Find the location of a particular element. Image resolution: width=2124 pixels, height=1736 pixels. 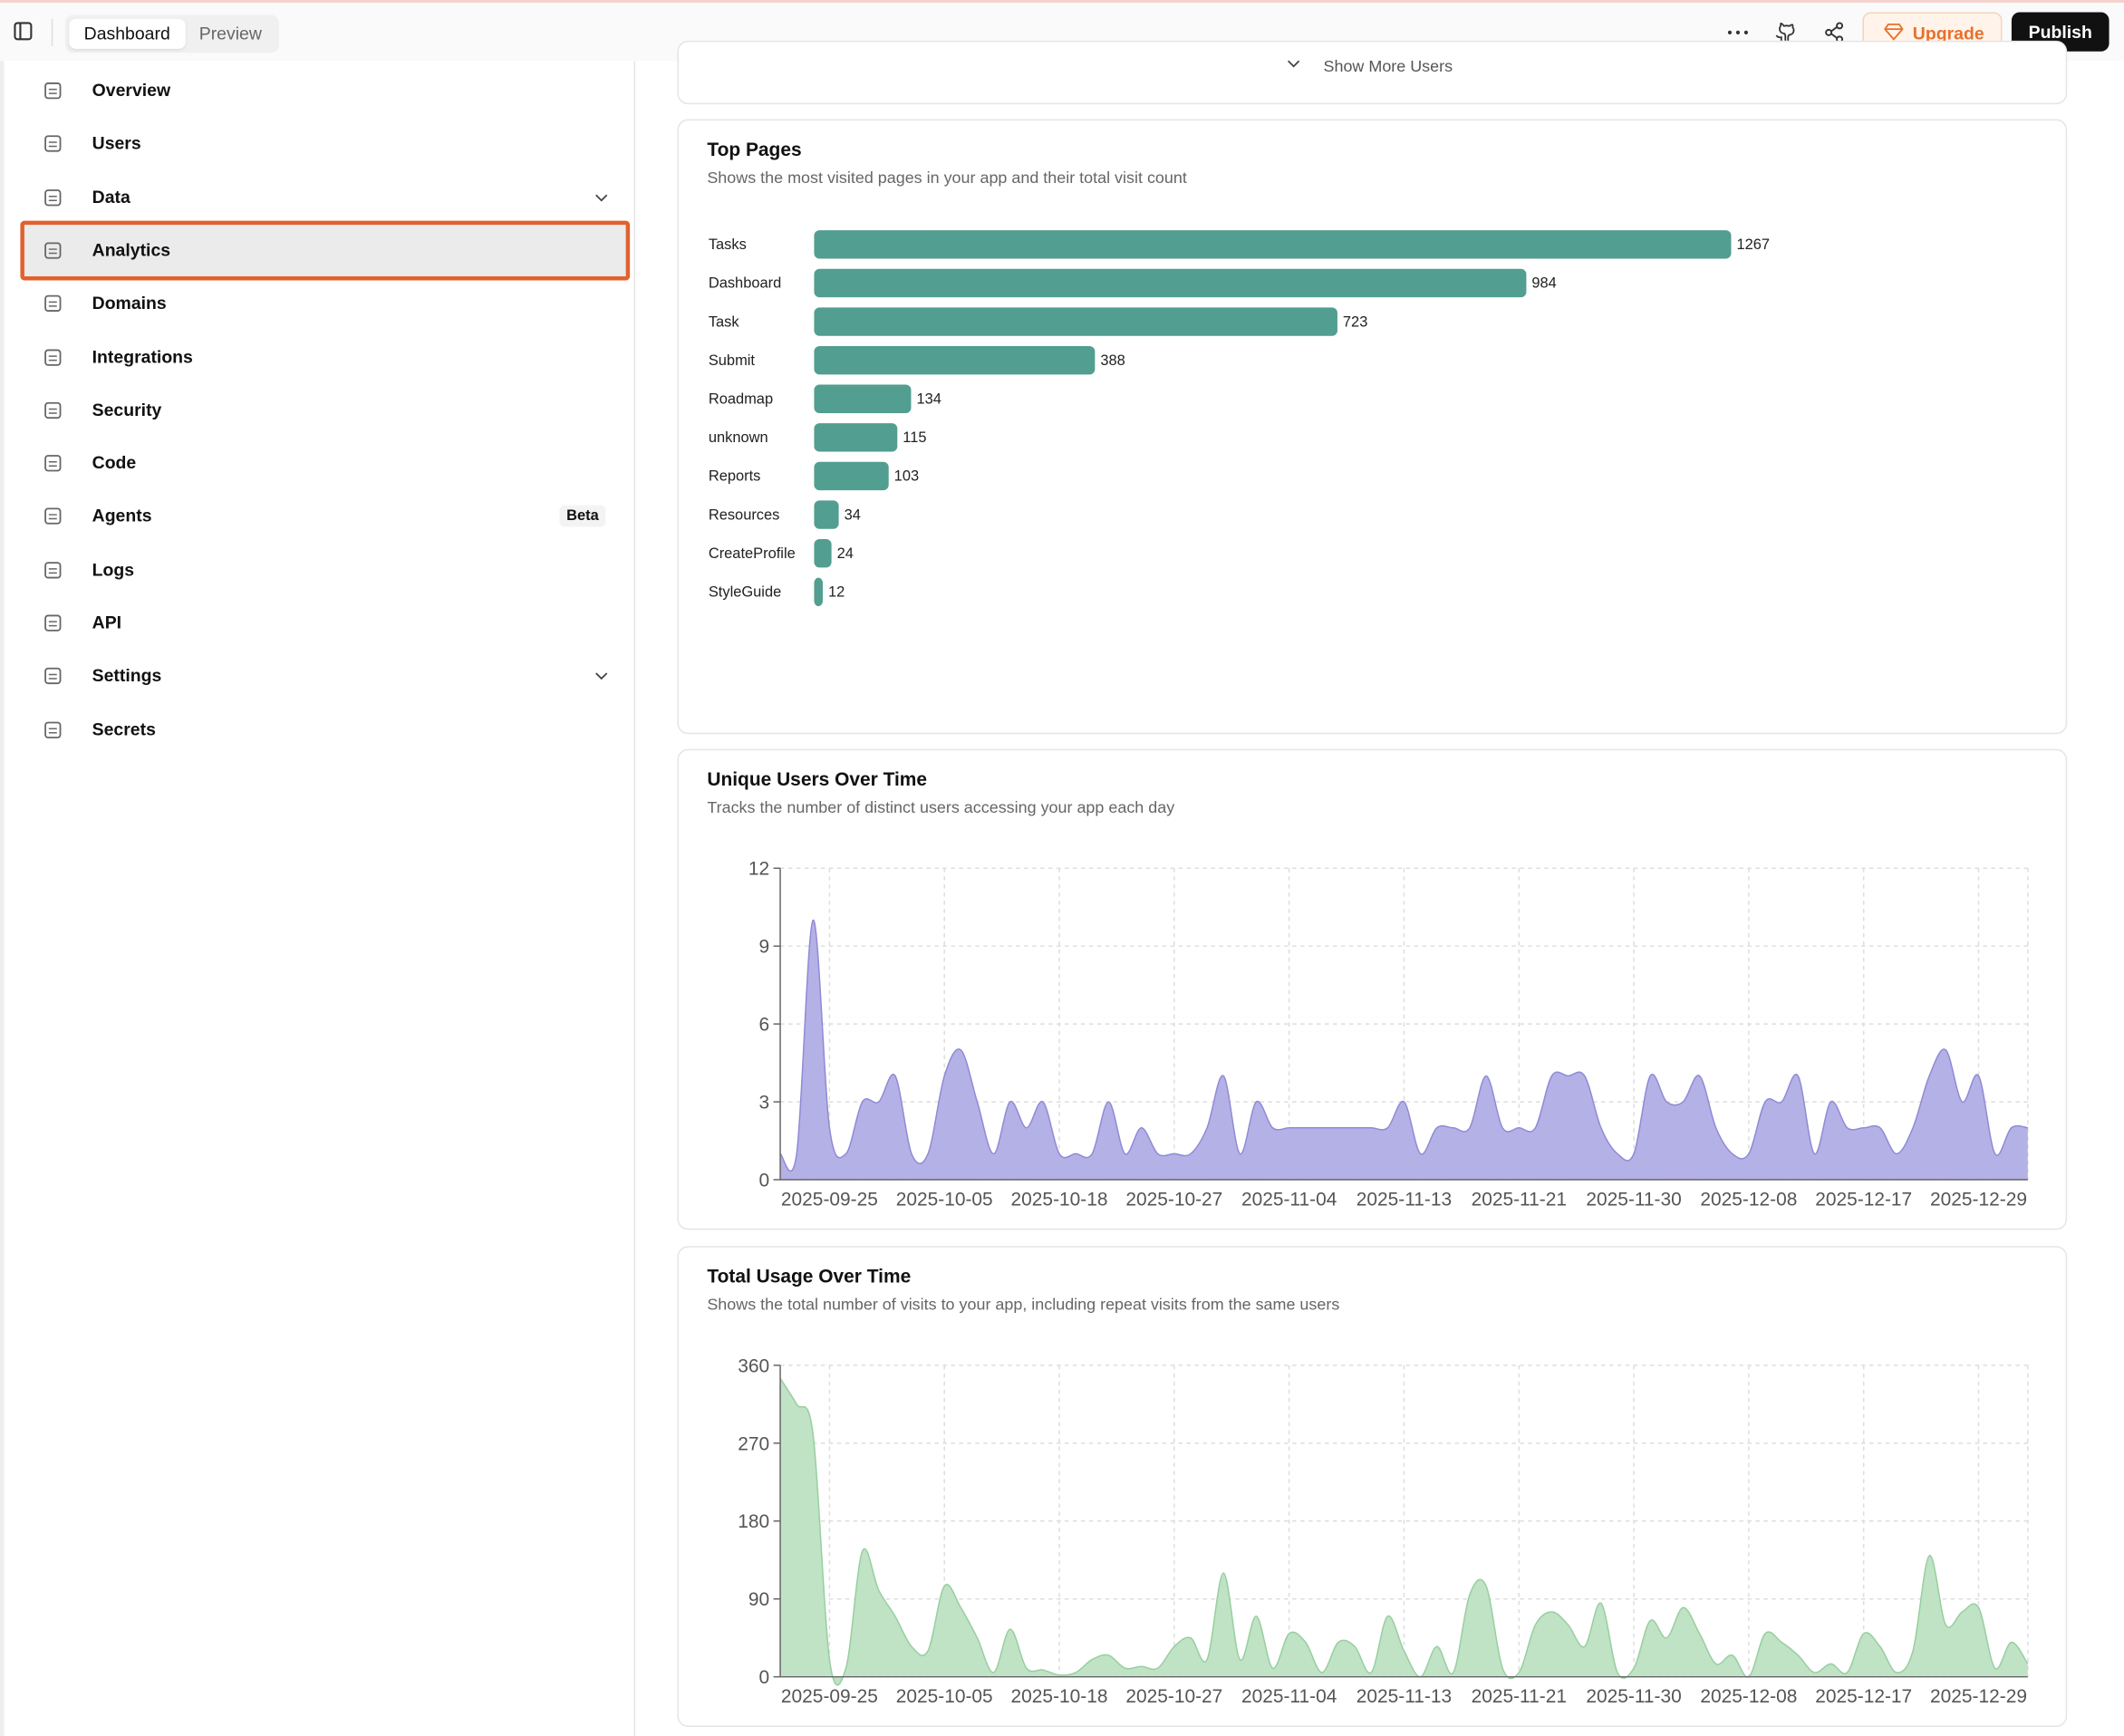

nav-label: API is located at coordinates (107, 622).